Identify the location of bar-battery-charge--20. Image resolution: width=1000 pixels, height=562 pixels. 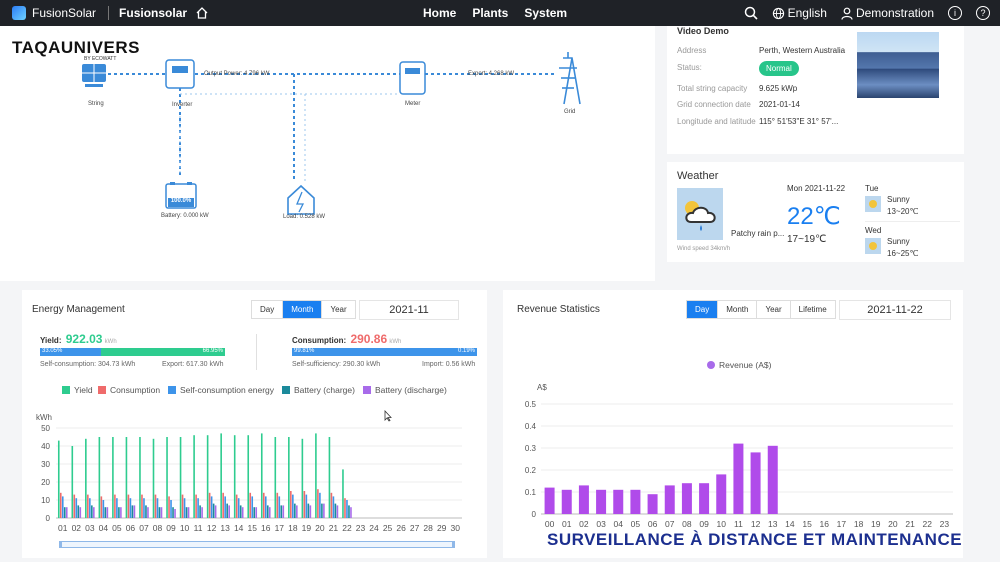
(322, 510).